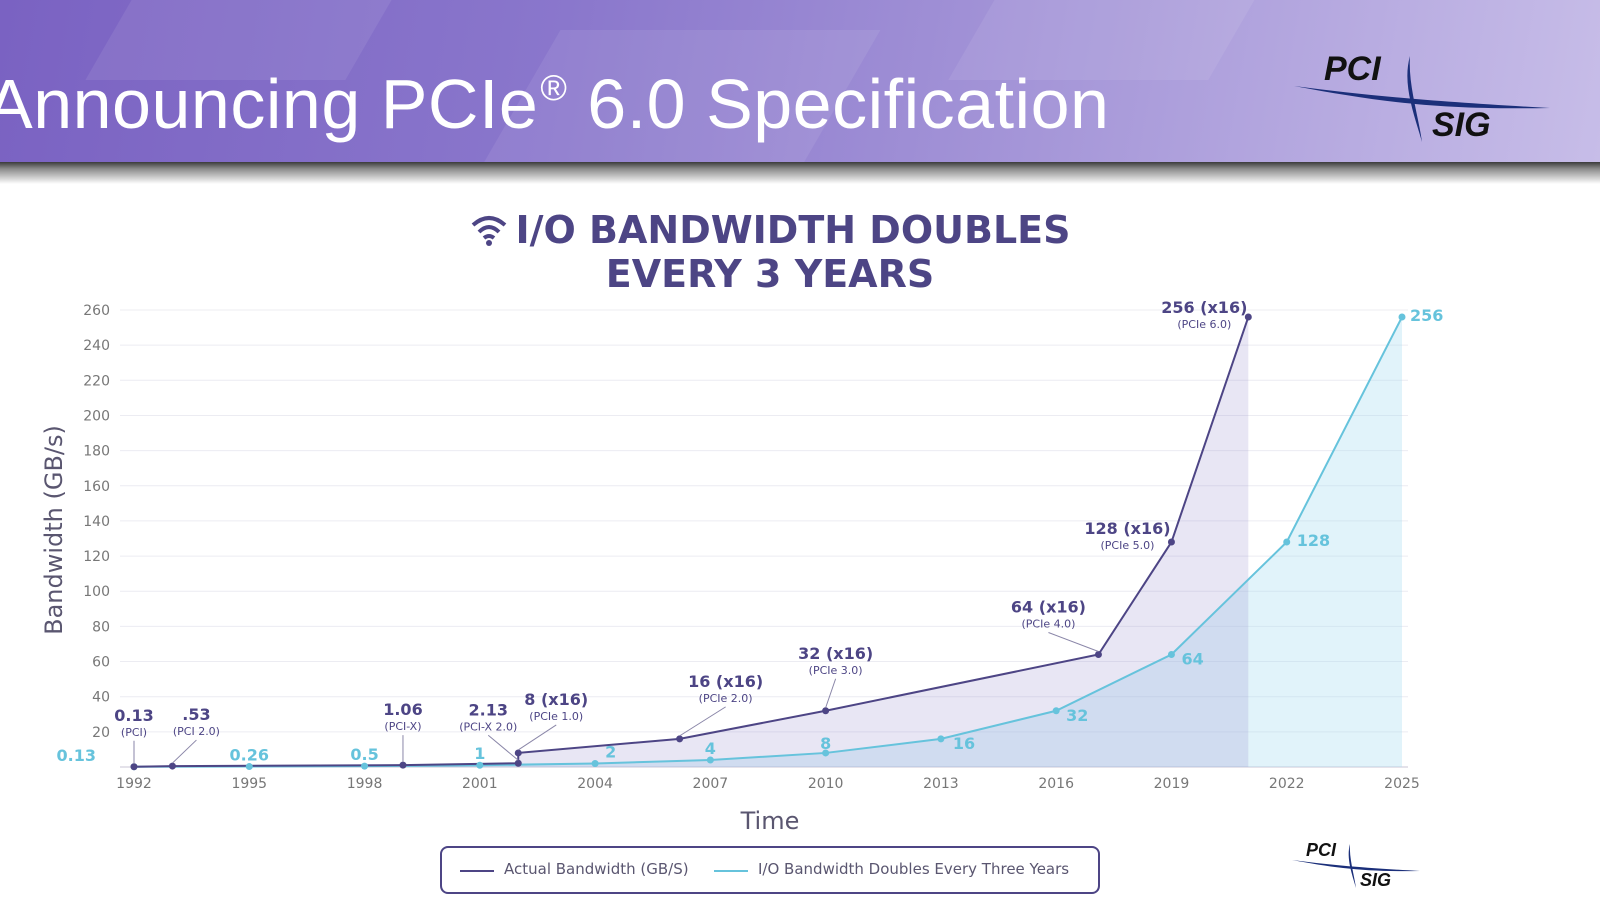 The height and width of the screenshot is (900, 1600). Describe the element at coordinates (196, 714) in the screenshot. I see `actual-data-label: .53` at that location.